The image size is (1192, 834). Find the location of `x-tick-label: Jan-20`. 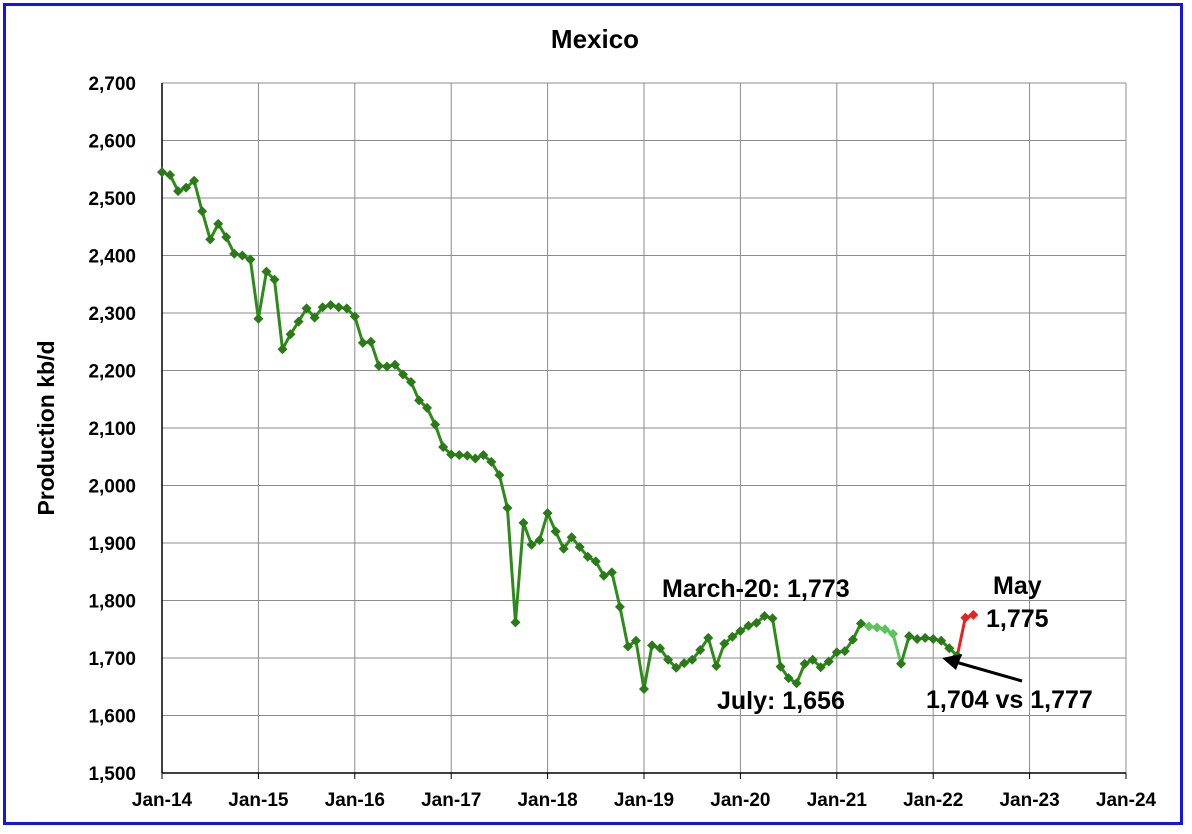

x-tick-label: Jan-20 is located at coordinates (740, 800).